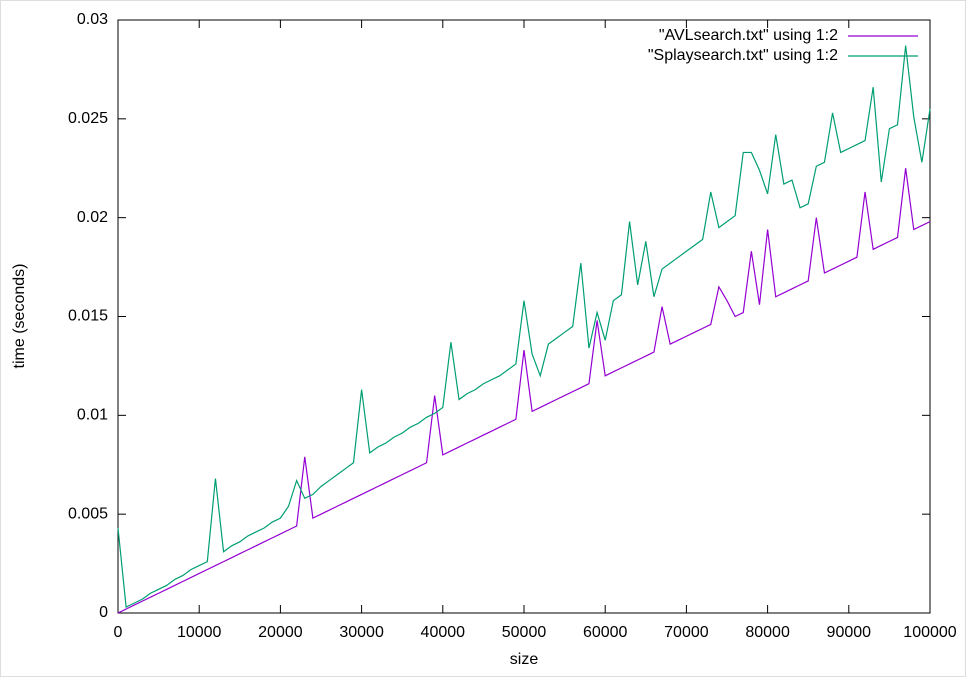 The height and width of the screenshot is (677, 966). Describe the element at coordinates (19, 316) in the screenshot. I see `y-axis-label: time (seconds)` at that location.